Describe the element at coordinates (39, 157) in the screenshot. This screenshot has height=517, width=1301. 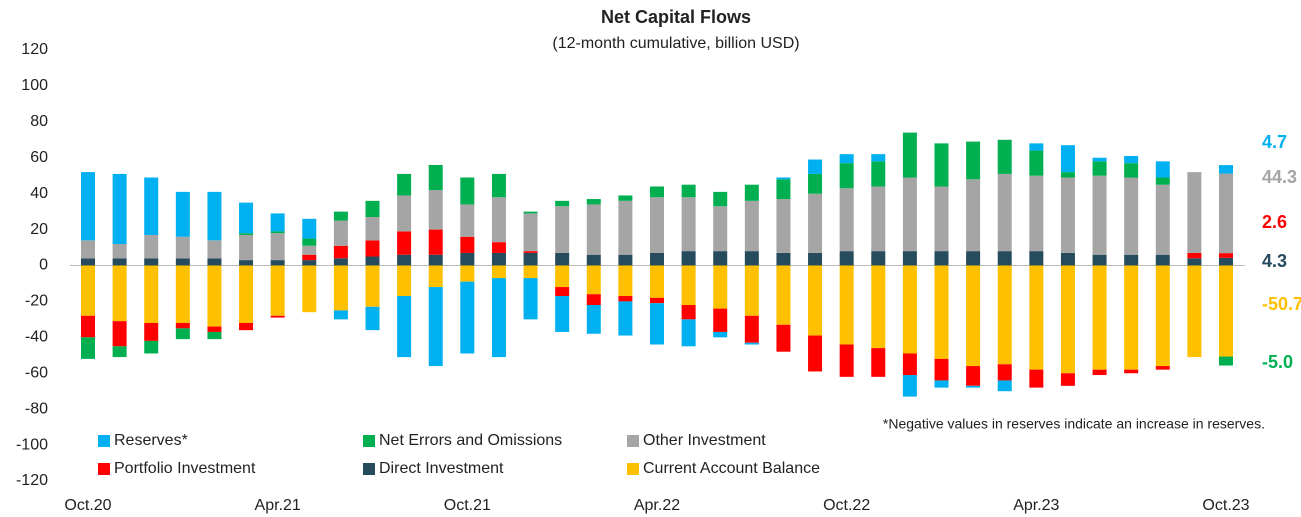
I see `y-tick-label: 60` at that location.